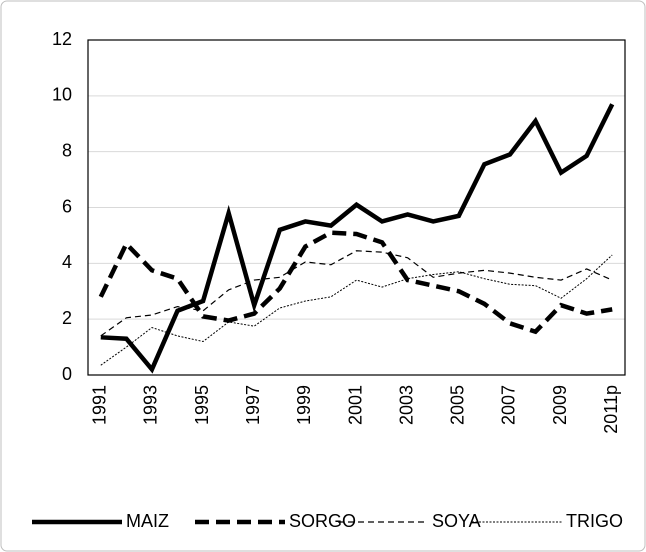 This screenshot has height=552, width=646. What do you see at coordinates (355, 405) in the screenshot?
I see `x-tick-label: 2001` at bounding box center [355, 405].